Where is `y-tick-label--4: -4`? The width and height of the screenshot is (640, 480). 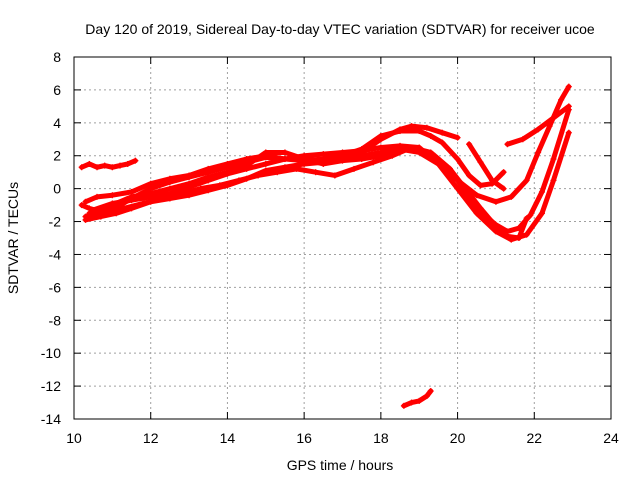 y-tick-label--4: -4 is located at coordinates (55, 254).